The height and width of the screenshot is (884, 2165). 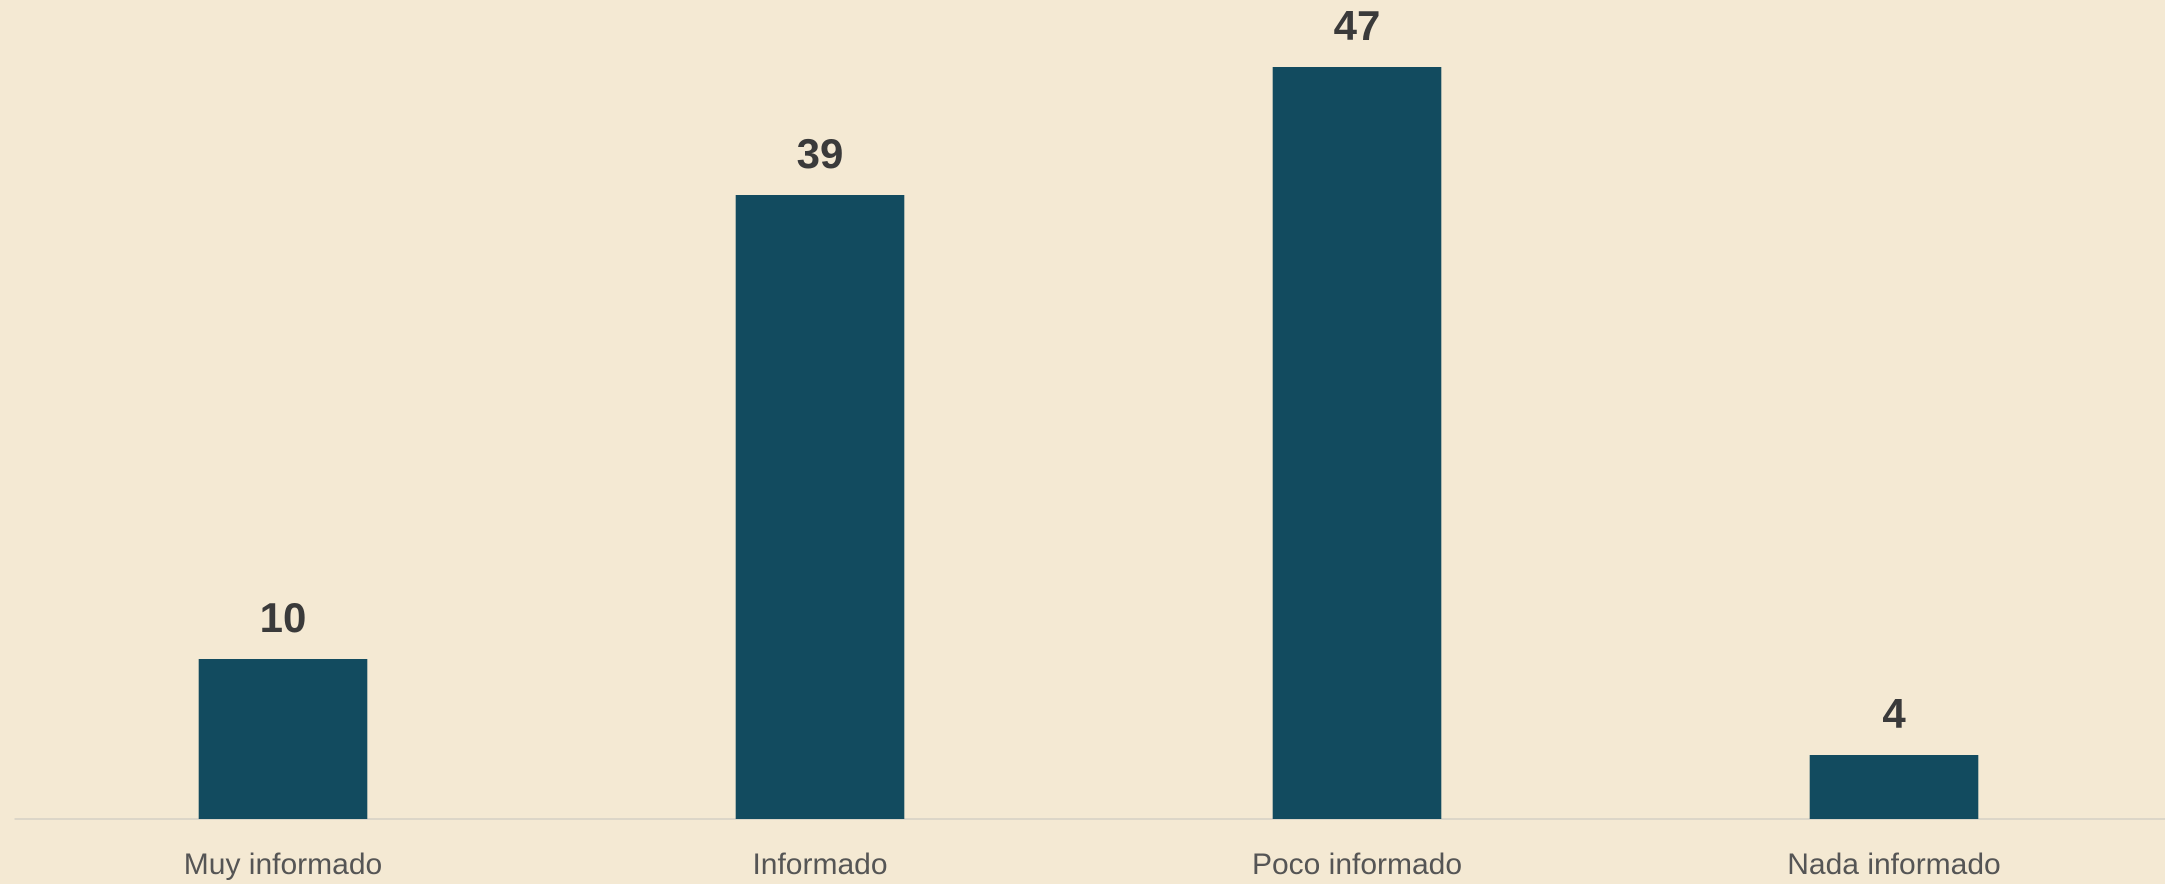 I want to click on x-tick-label: Poco informado, so click(x=1357, y=864).